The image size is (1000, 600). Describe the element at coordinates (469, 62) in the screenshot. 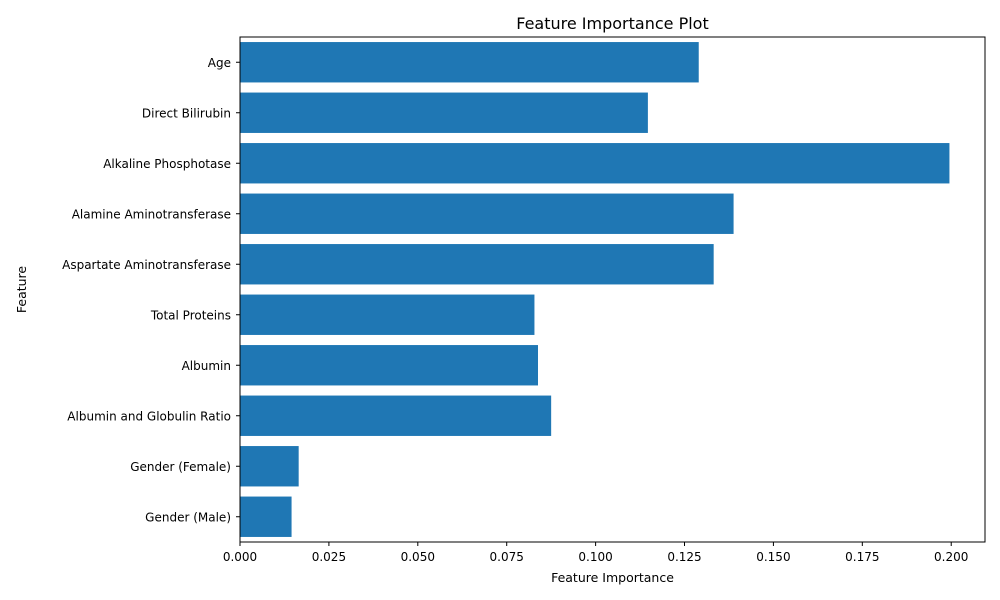

I see `bar-age` at that location.